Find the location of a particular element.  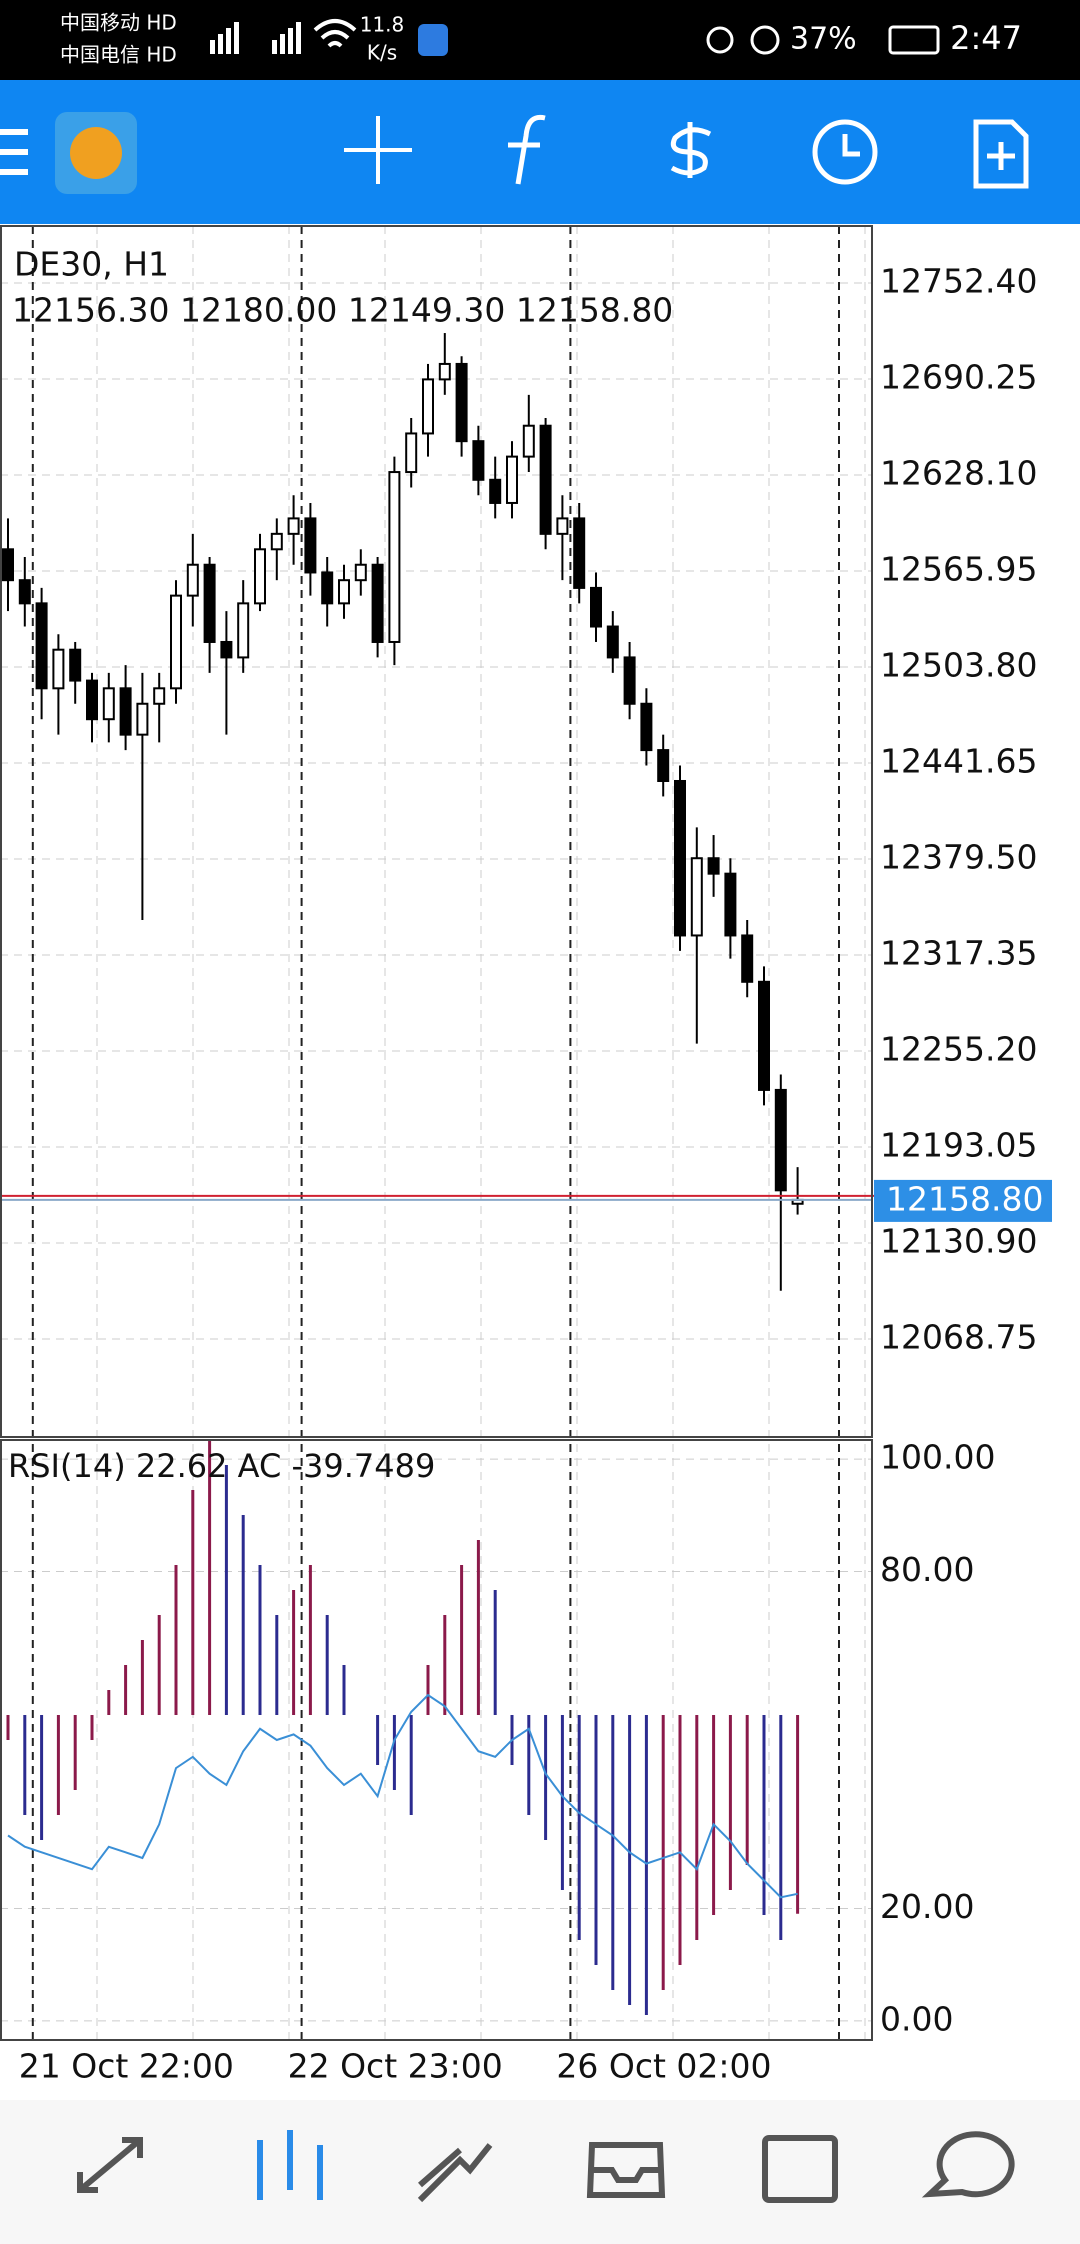

ohlc-label: 12156.30 12180.00 12149.30 12158.80 is located at coordinates (342, 310).